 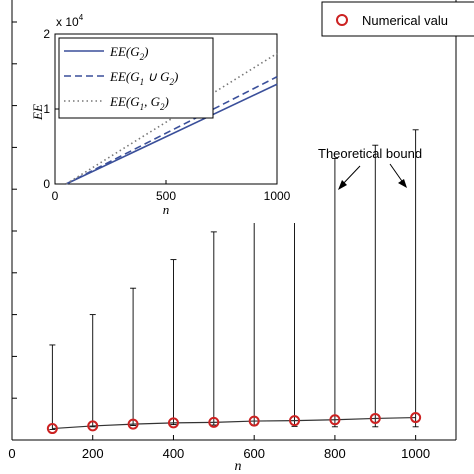 What do you see at coordinates (342, 20) in the screenshot?
I see `legend-marker` at bounding box center [342, 20].